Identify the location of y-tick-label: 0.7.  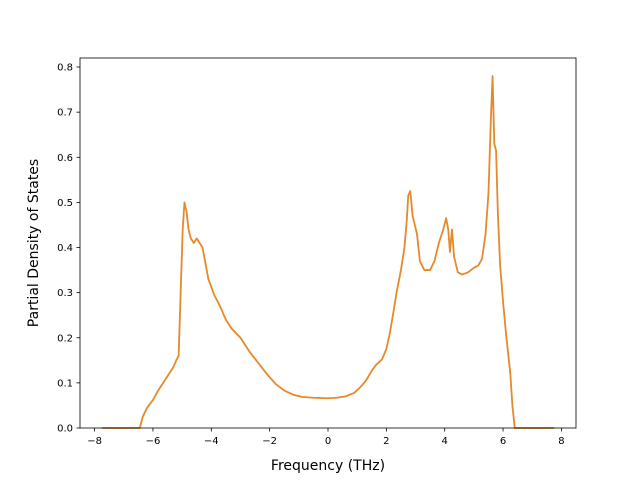
(65, 113).